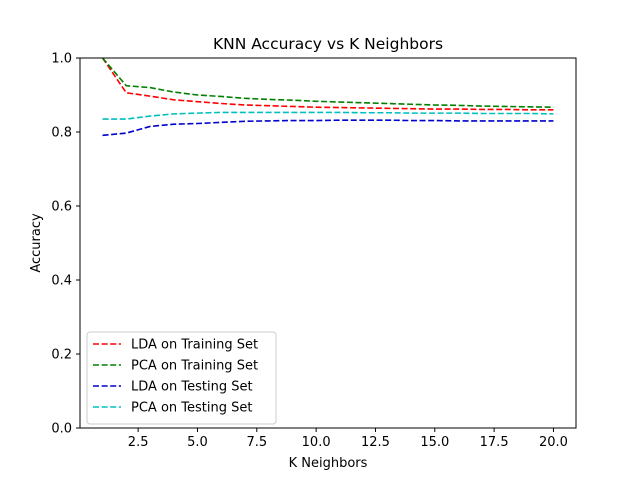  Describe the element at coordinates (375, 442) in the screenshot. I see `x-tick-label: 12.5` at that location.